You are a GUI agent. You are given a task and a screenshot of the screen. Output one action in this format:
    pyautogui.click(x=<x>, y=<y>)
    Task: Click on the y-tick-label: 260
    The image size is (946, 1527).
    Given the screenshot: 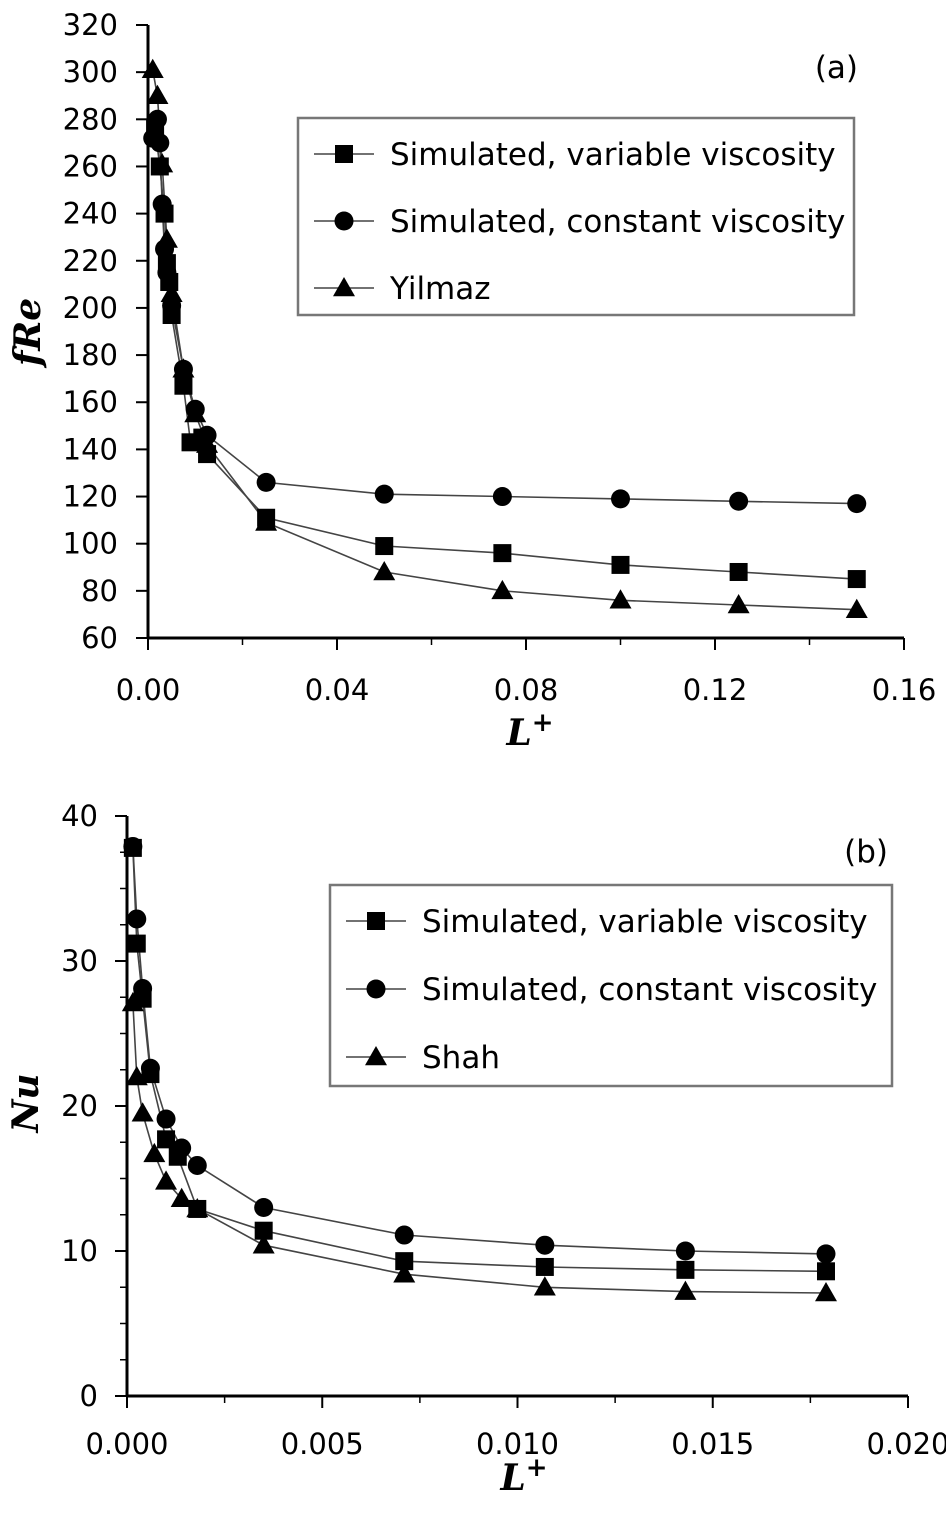 What is the action you would take?
    pyautogui.click(x=90, y=166)
    